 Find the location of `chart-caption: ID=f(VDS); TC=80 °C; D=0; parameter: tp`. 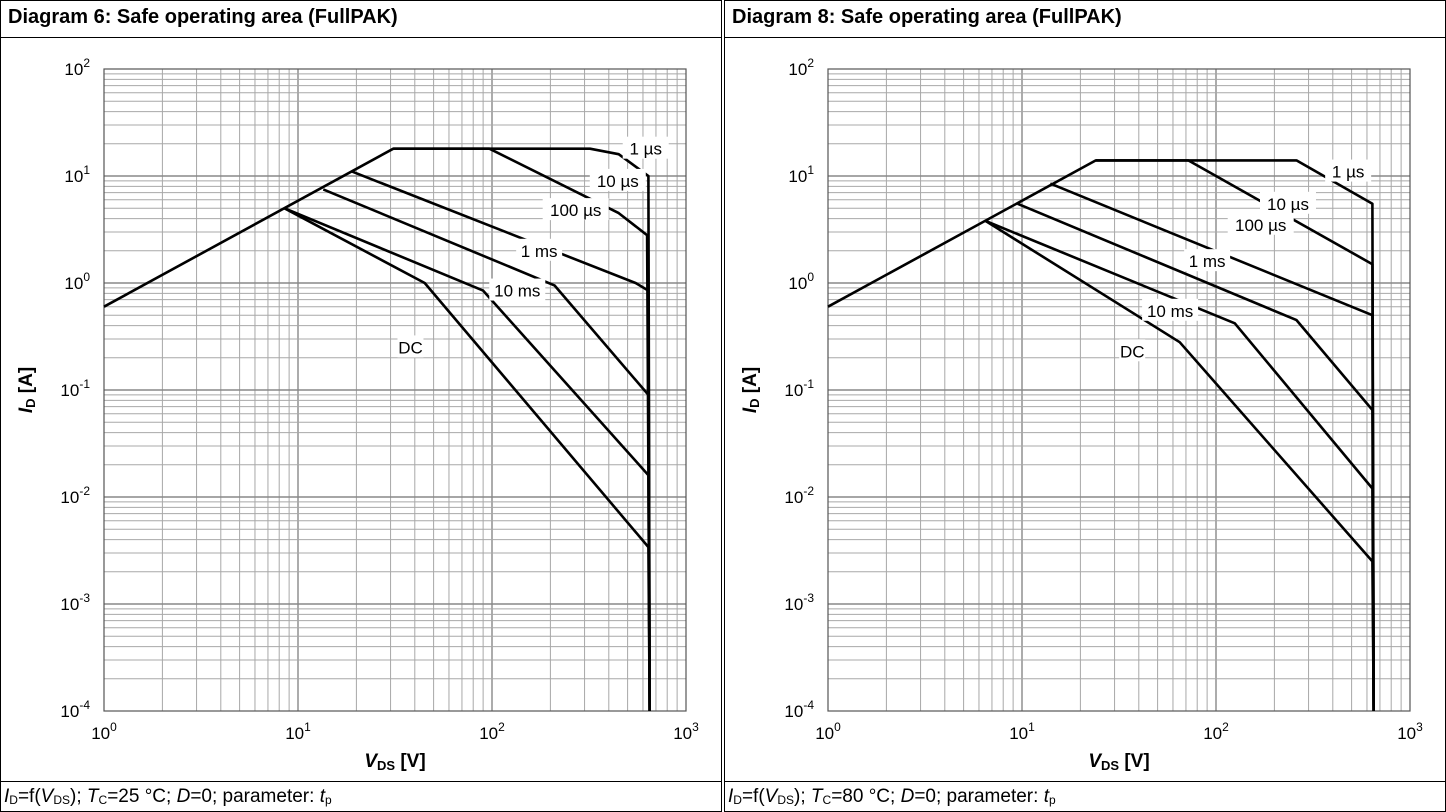

chart-caption: ID=f(VDS); TC=80 °C; D=0; parameter: tp is located at coordinates (1085, 796).